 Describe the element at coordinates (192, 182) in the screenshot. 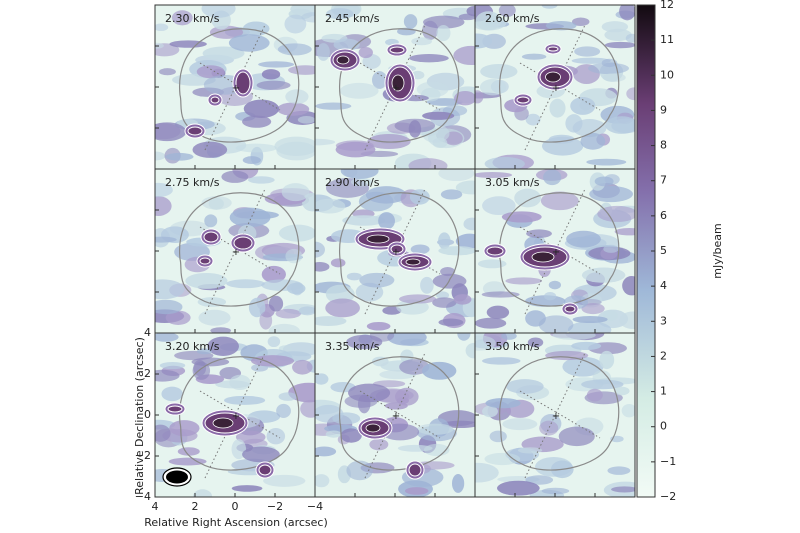

I see `channel-label: 2.75 km/s` at that location.